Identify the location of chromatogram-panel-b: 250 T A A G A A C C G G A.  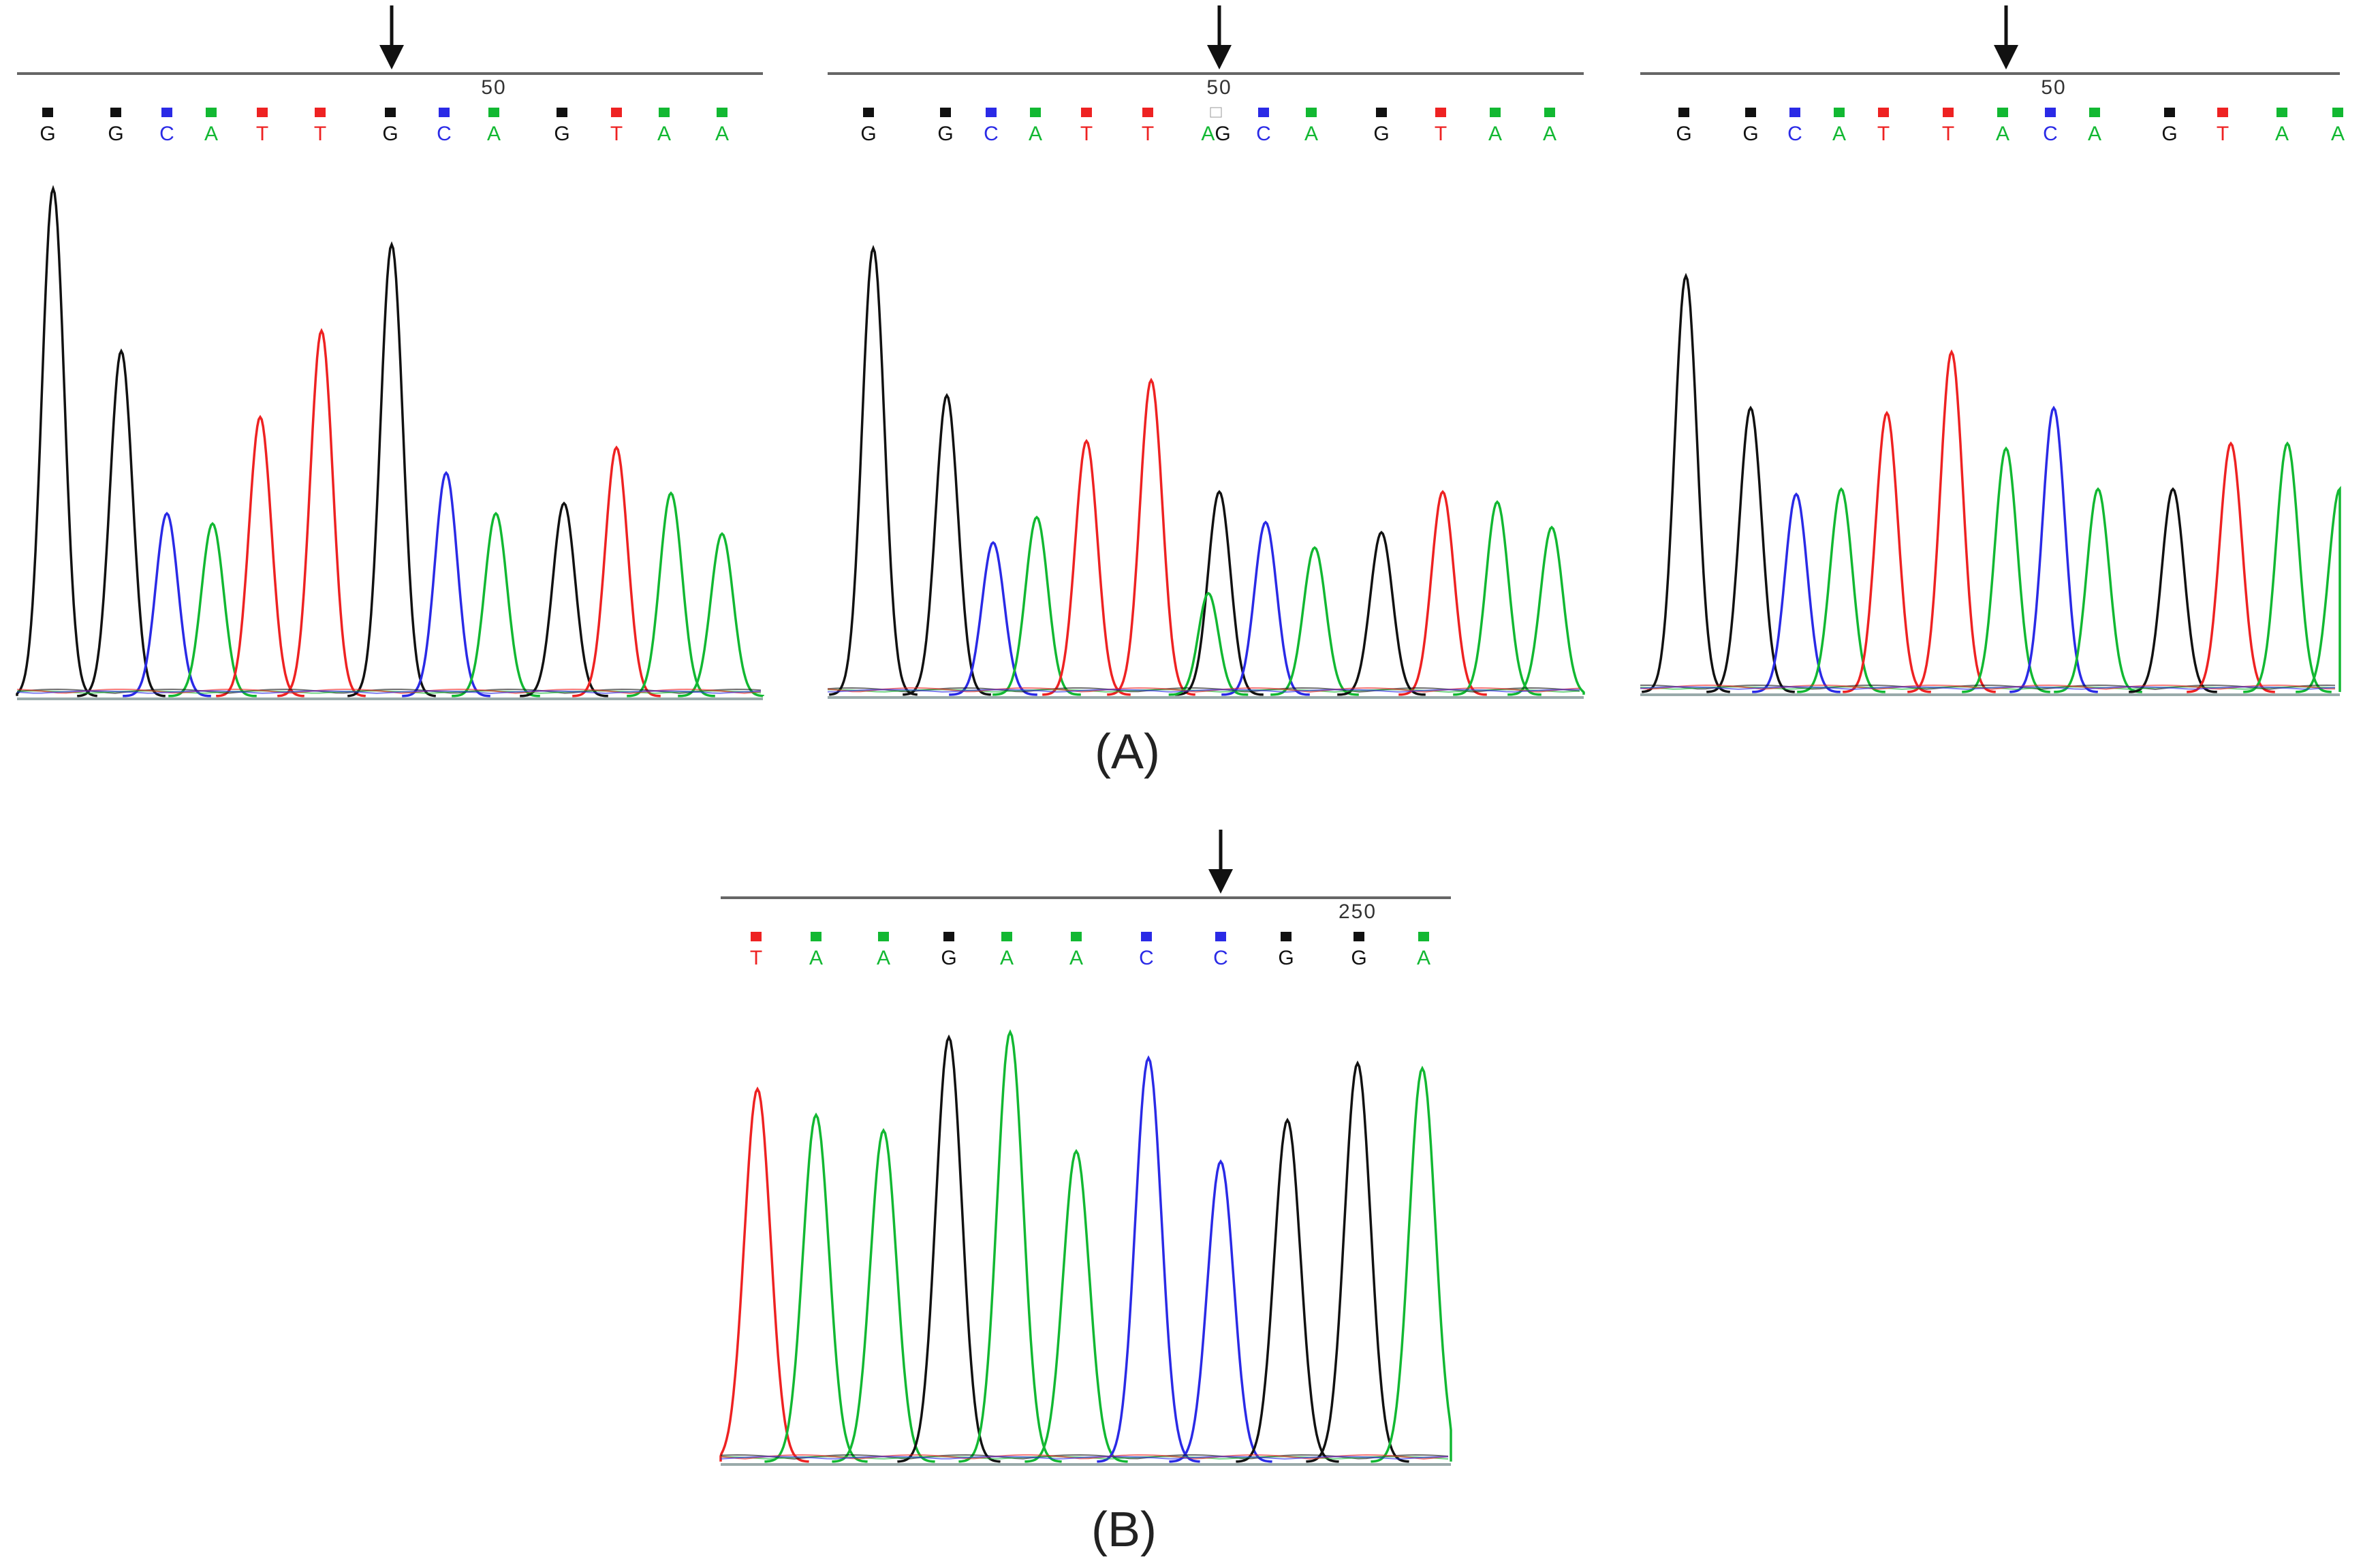
(1085, 1148).